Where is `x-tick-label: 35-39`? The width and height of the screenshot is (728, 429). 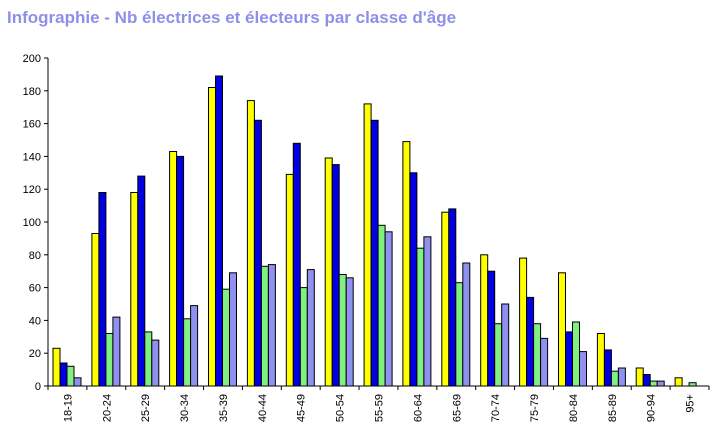
x-tick-label: 35-39 is located at coordinates (224, 408).